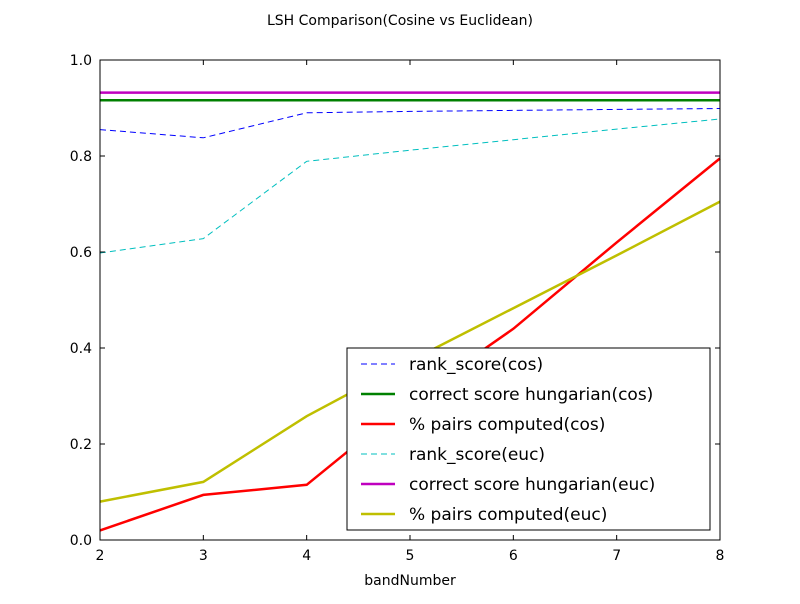 This screenshot has width=800, height=604. I want to click on legend-label-4: rank_score(euc), so click(477, 455).